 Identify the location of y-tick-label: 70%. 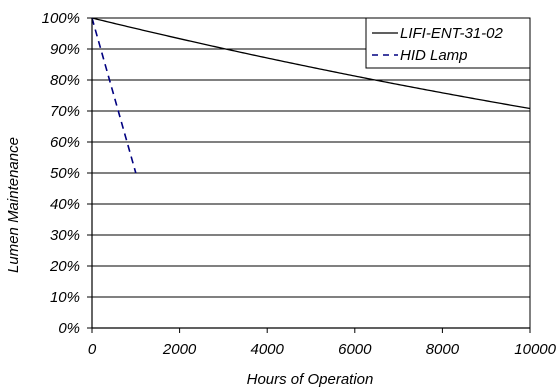
(65, 111).